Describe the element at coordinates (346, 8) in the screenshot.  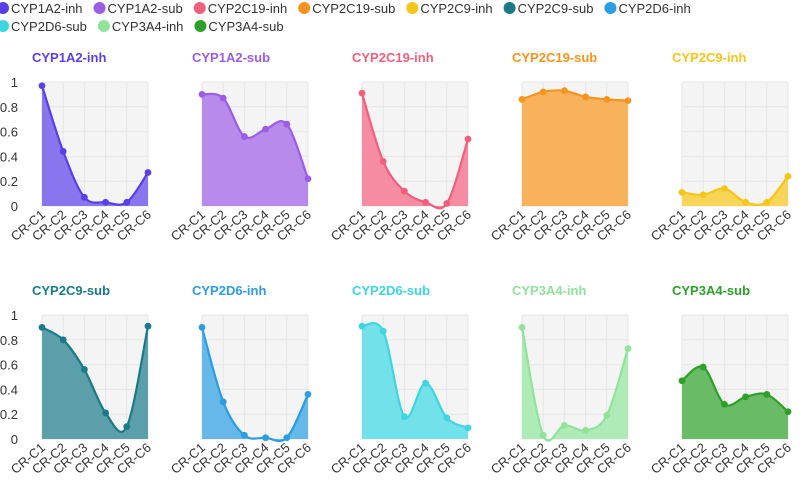
I see `legend-item-cyp2c19-sub: CYP2C19-sub` at that location.